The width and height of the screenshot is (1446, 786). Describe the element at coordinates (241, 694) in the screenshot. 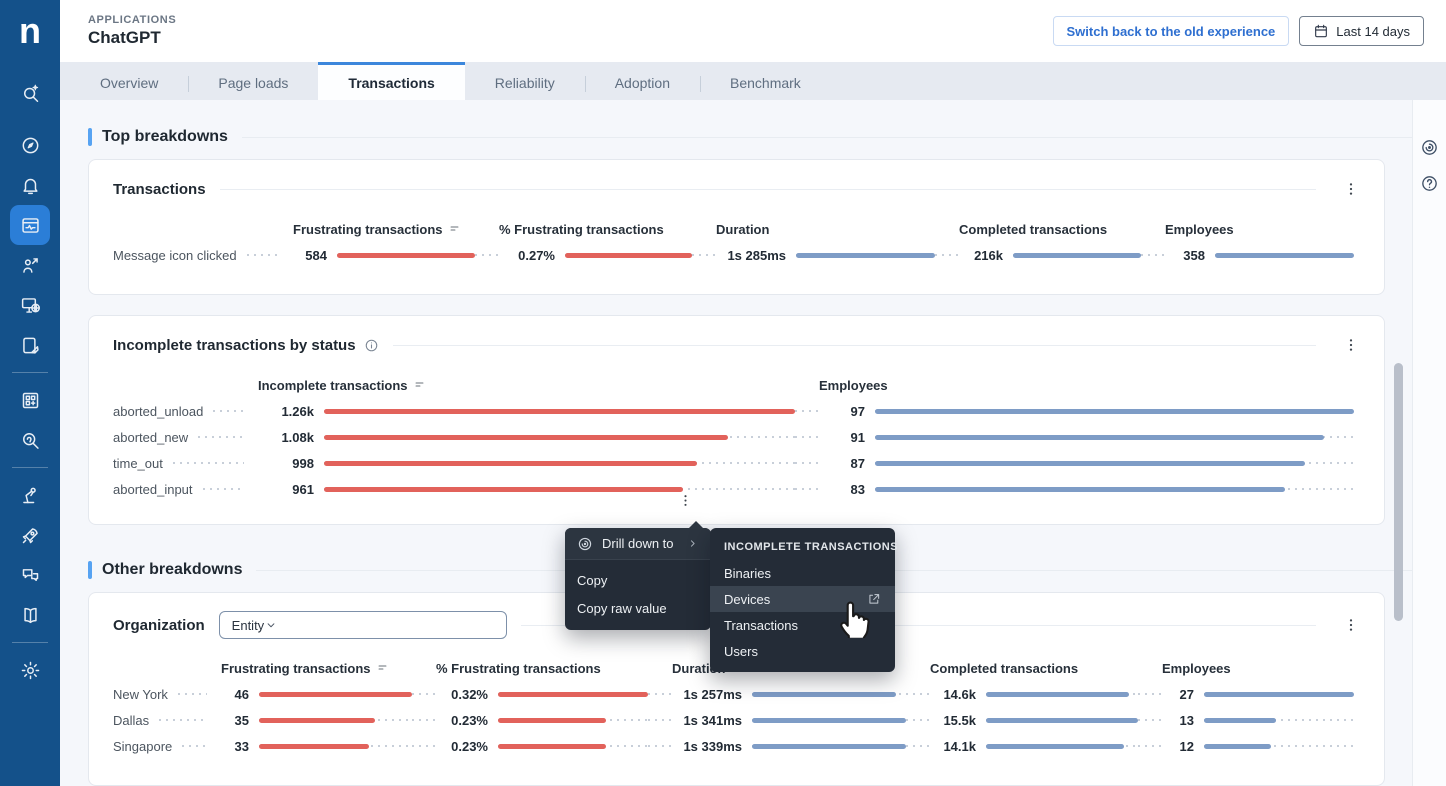

I see `metric-value: 46` at that location.